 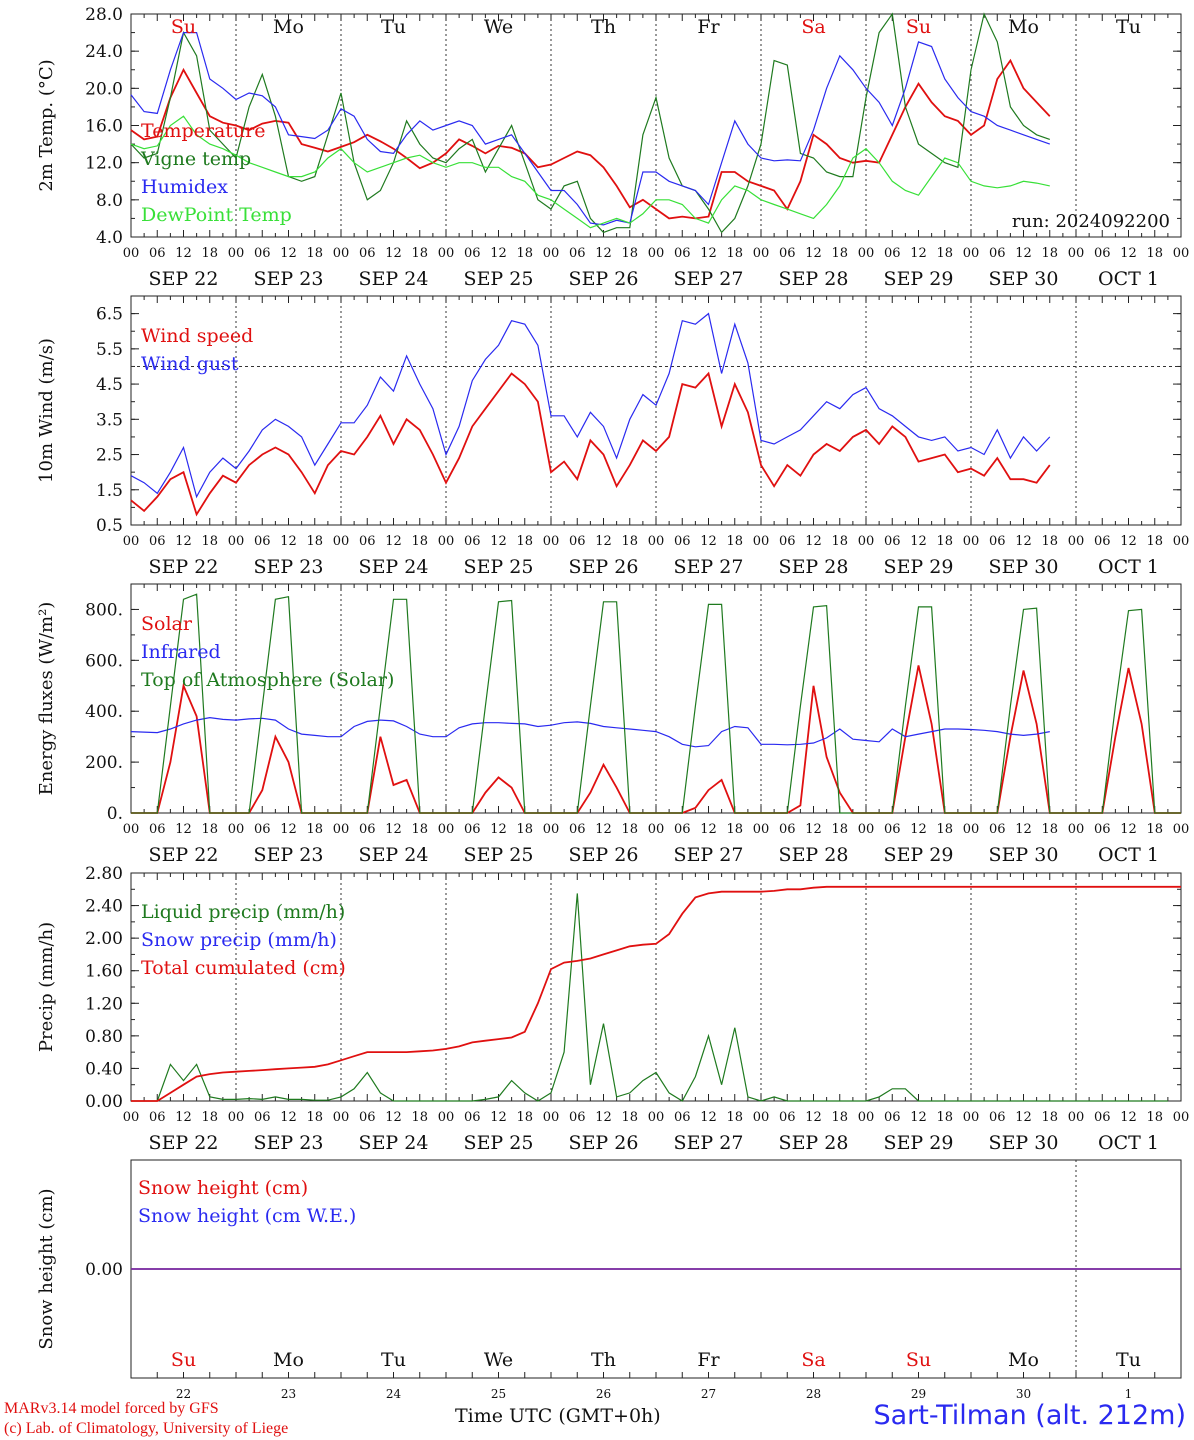 I want to click on y-tick-label: 0.5, so click(x=109, y=526).